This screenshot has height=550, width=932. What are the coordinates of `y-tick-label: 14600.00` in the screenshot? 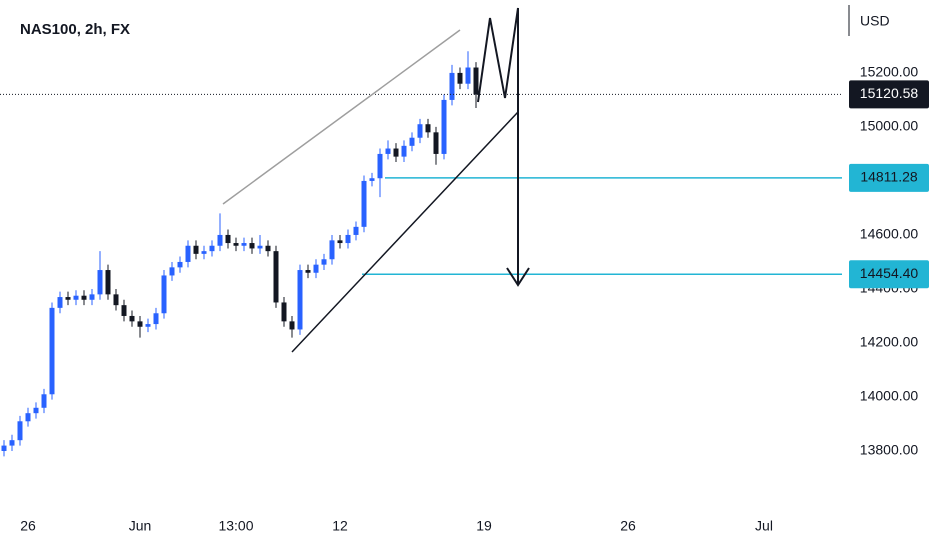 It's located at (889, 234).